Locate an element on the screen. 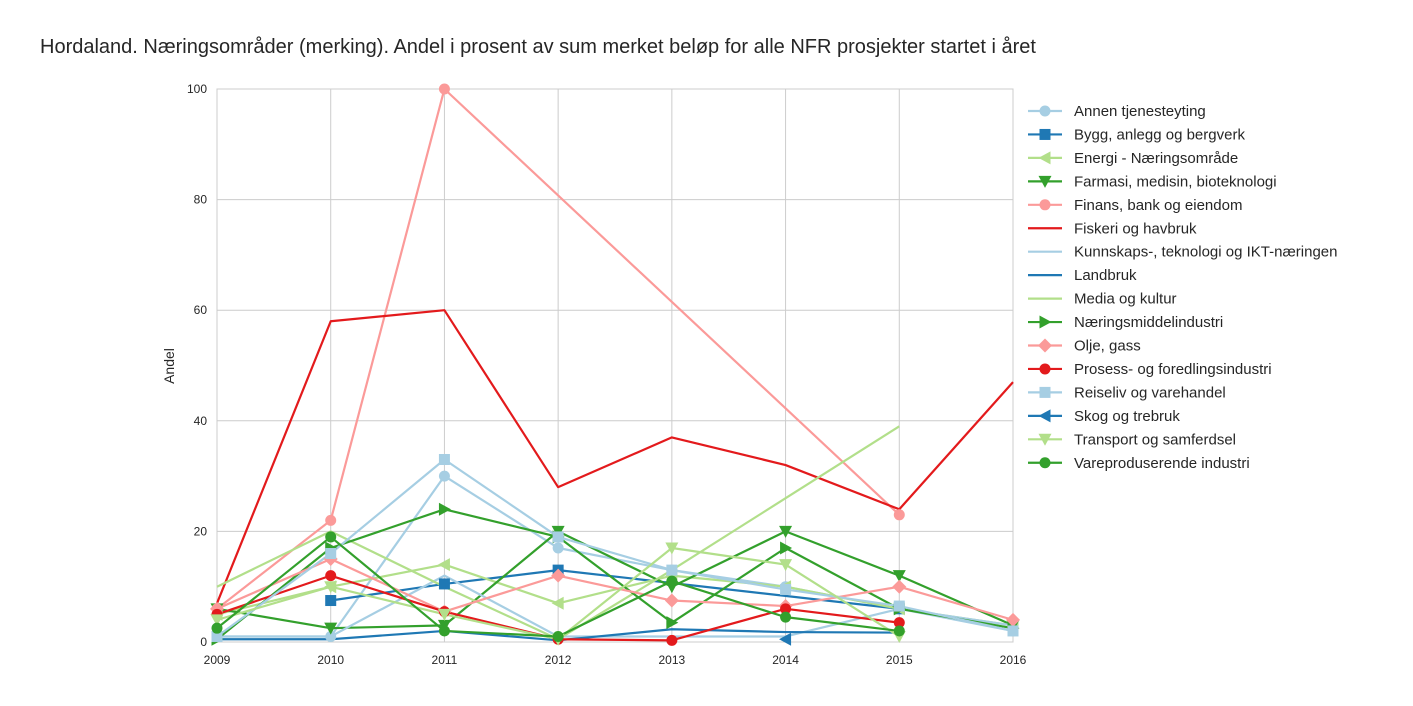 The width and height of the screenshot is (1413, 706). legend-label: Landbruk is located at coordinates (1105, 275).